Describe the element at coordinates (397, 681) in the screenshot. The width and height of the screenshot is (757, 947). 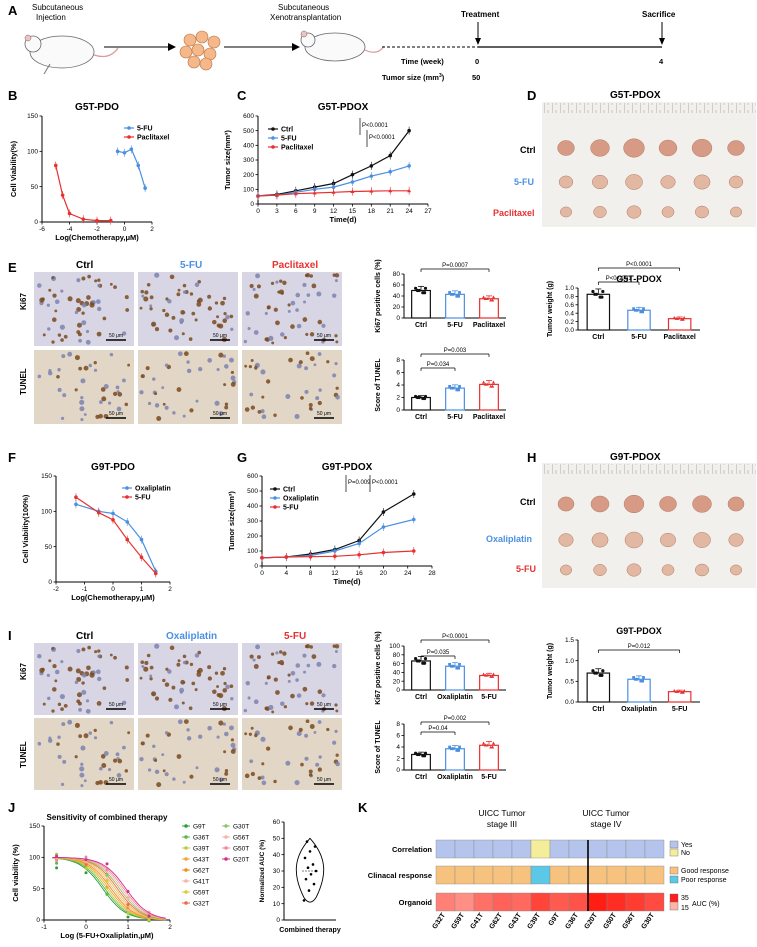
I see `y-tick-label: 20` at that location.